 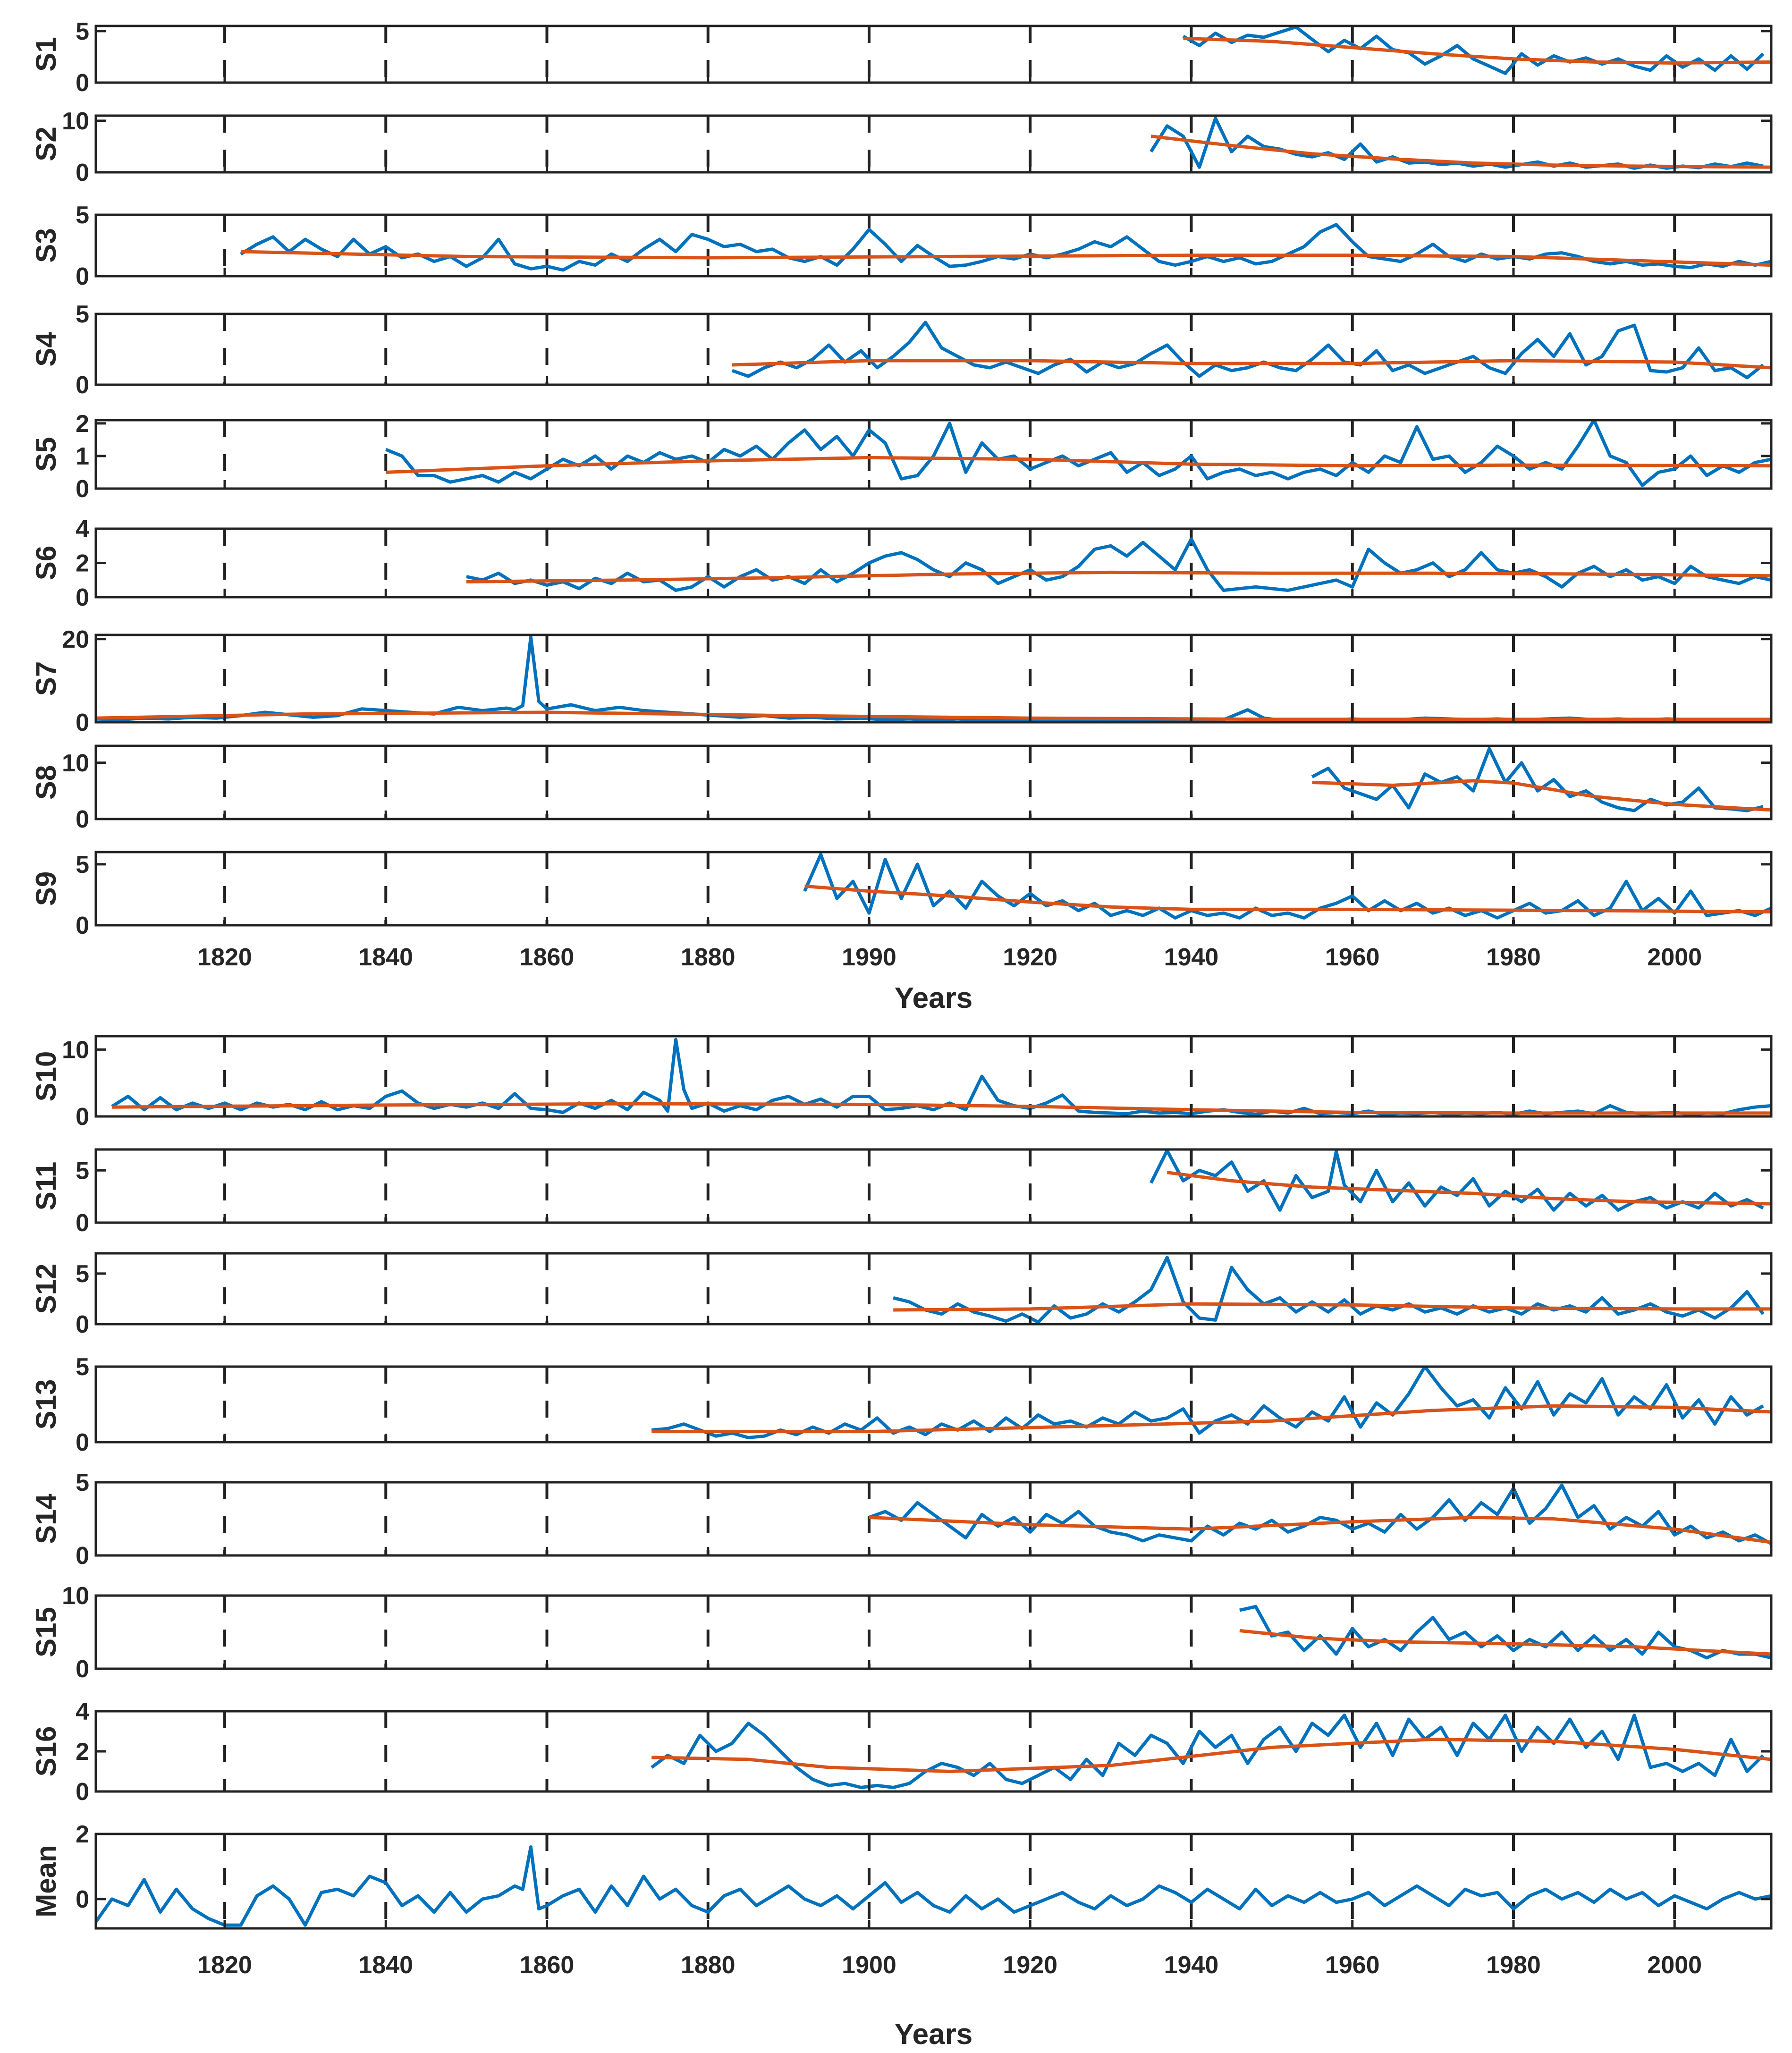 I want to click on x-tick-label-1840: 1840, so click(x=386, y=1965).